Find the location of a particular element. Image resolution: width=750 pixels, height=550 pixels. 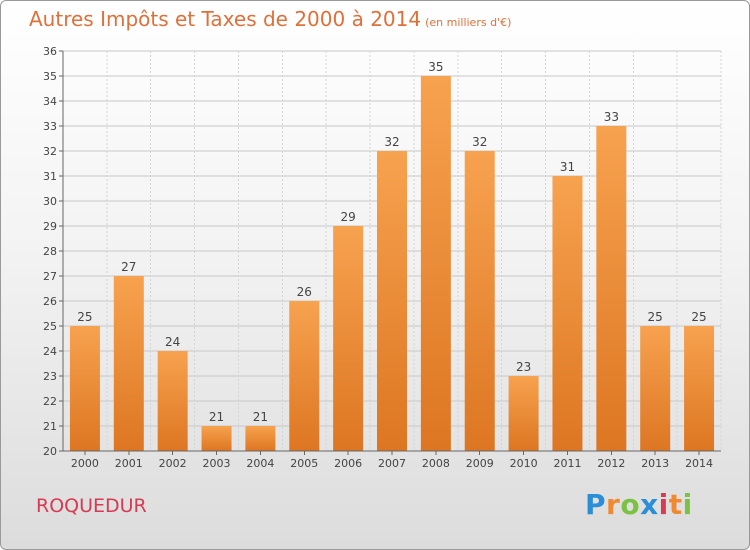

y-tick-label: 27 is located at coordinates (50, 276).